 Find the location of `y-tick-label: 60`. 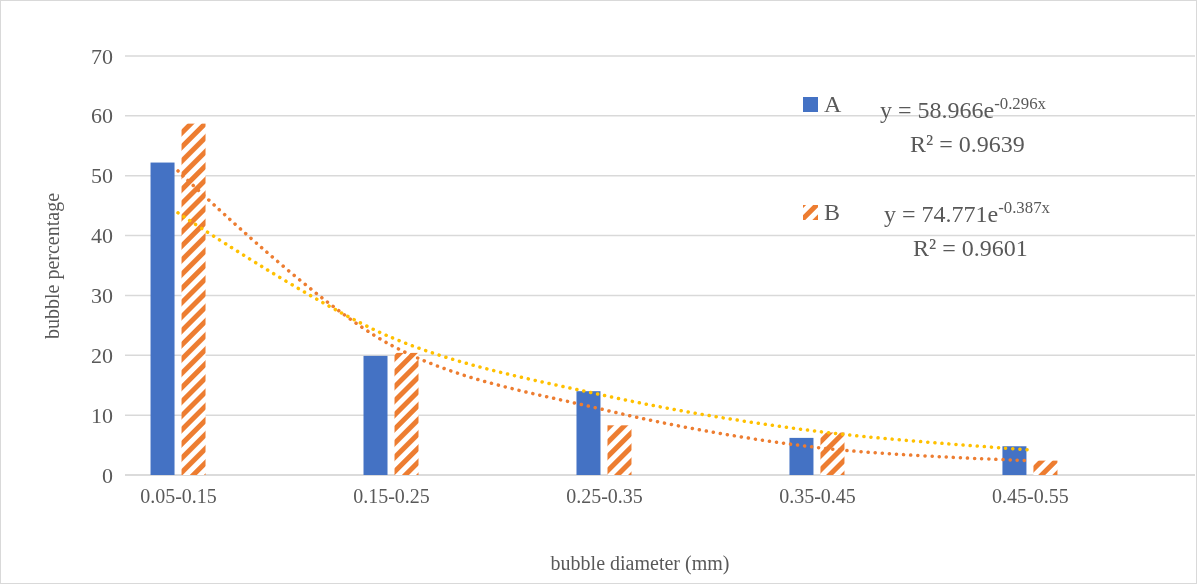

y-tick-label: 60 is located at coordinates (102, 116).